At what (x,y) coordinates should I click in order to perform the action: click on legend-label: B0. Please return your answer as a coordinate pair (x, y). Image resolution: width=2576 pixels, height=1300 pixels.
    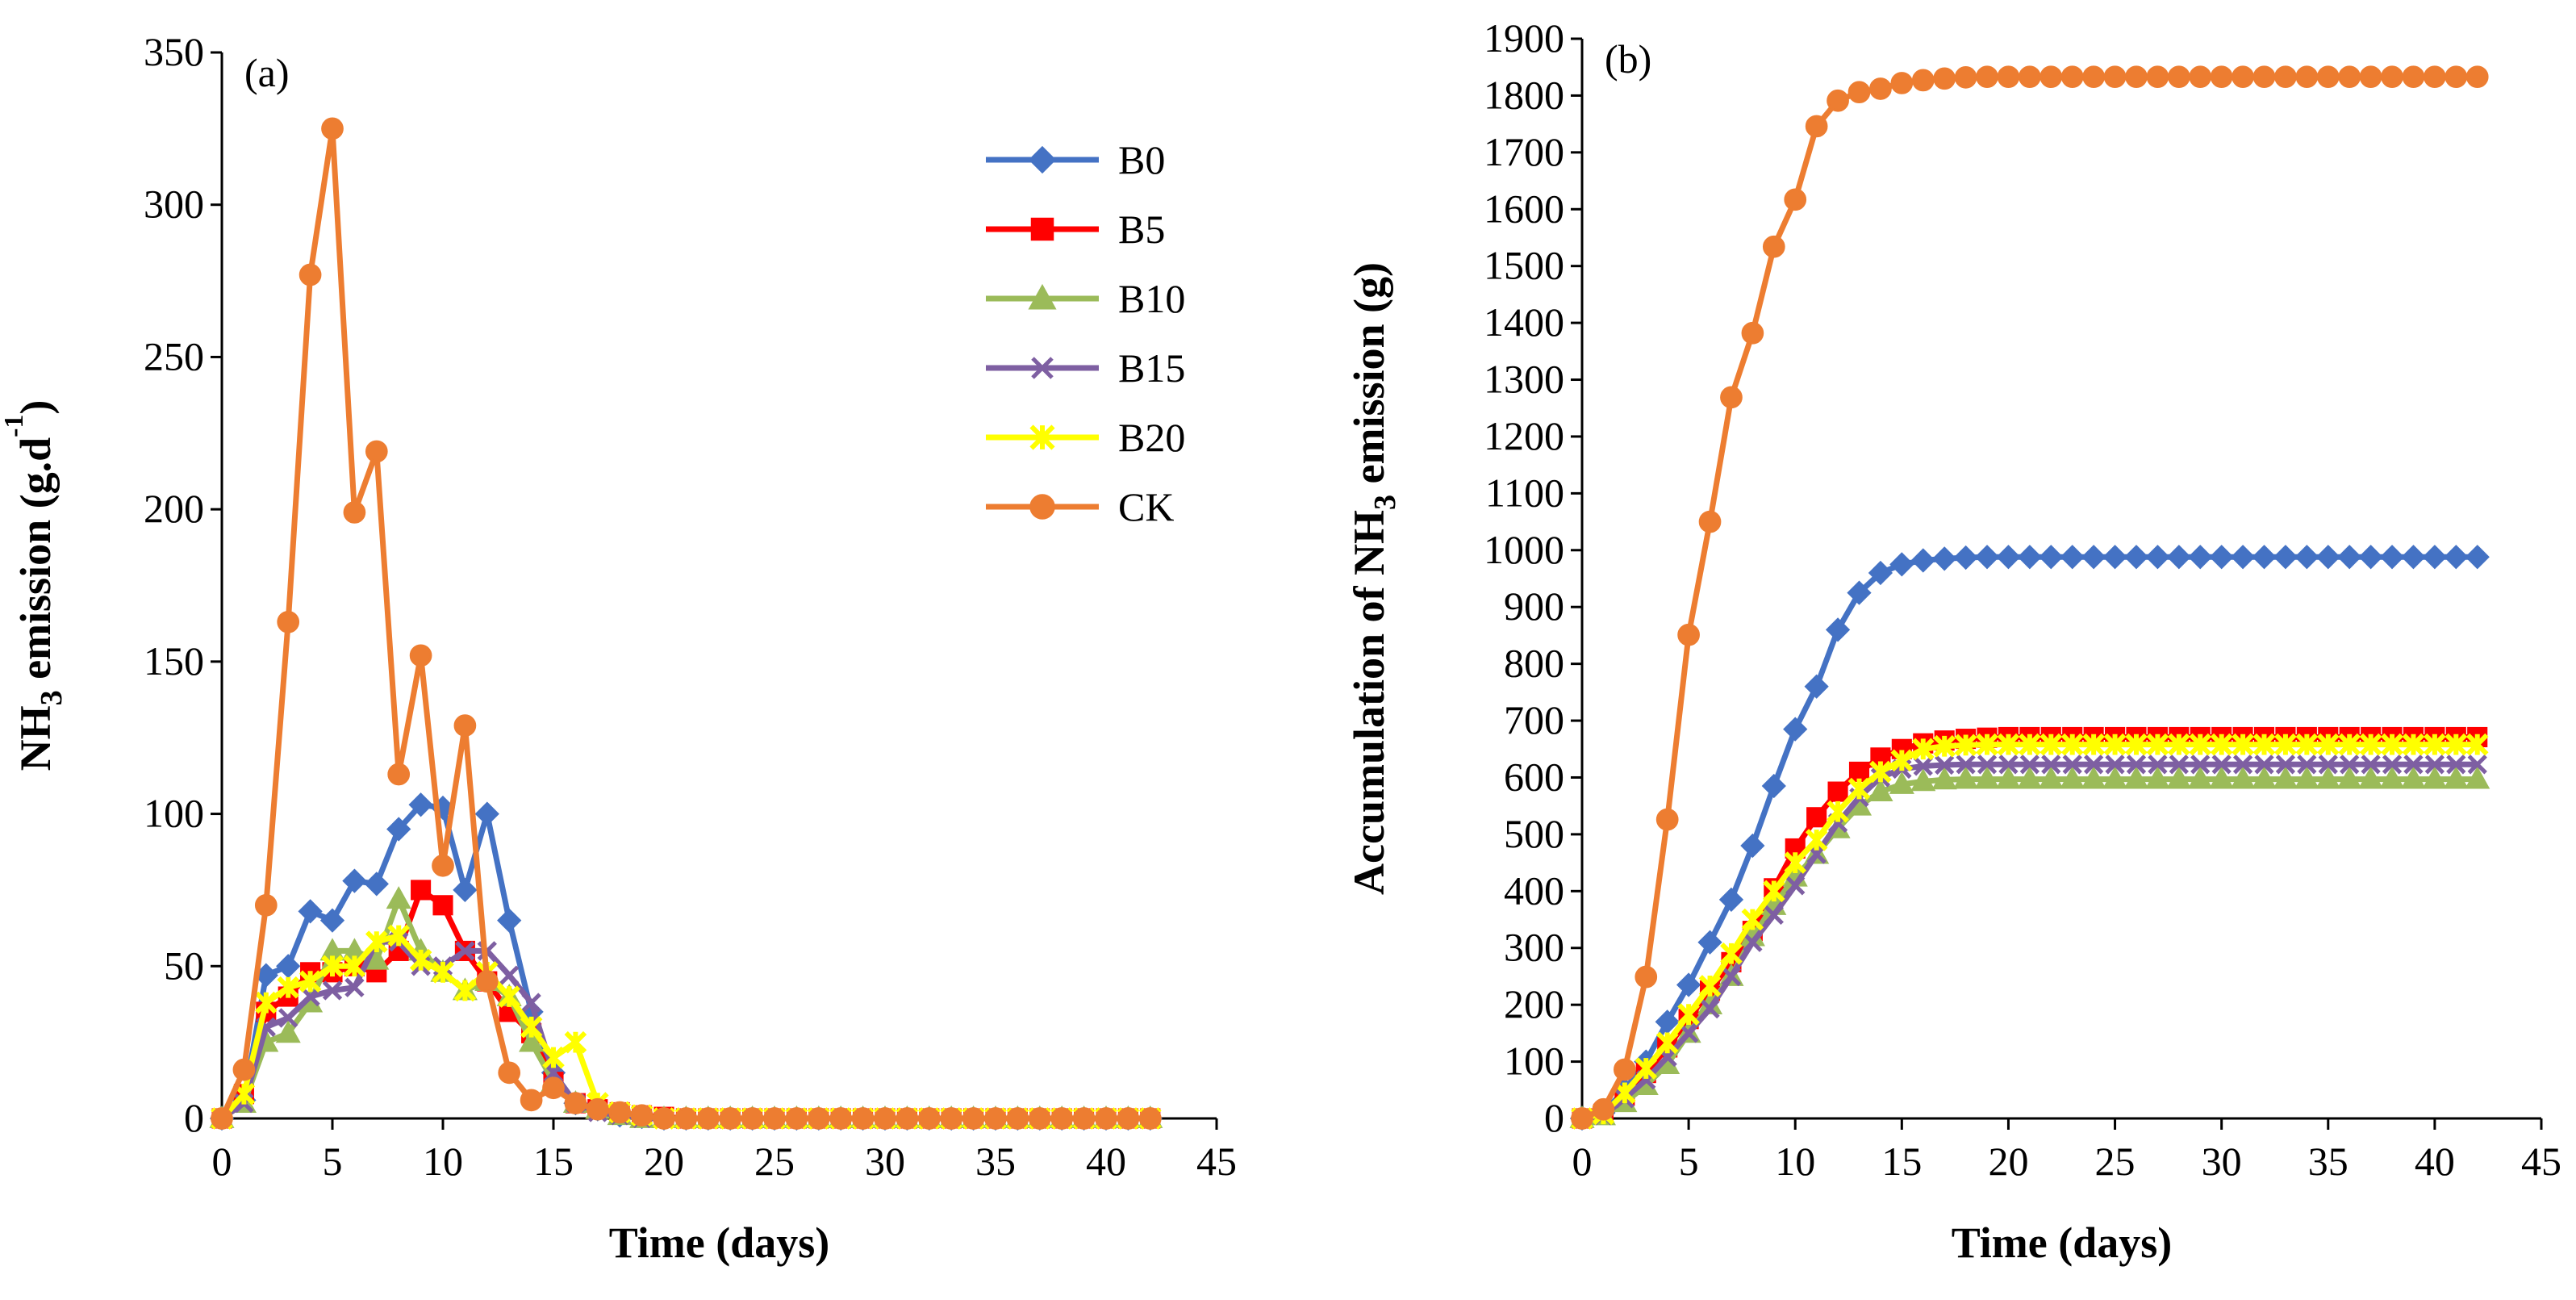
    Looking at the image, I should click on (1141, 159).